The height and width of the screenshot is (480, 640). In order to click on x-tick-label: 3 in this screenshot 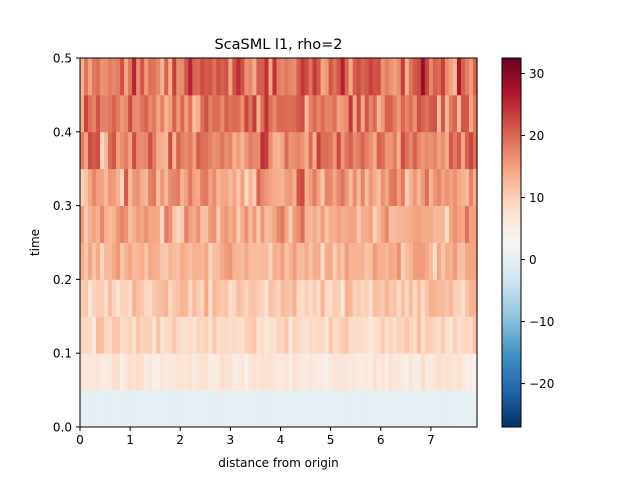, I will do `click(231, 440)`.